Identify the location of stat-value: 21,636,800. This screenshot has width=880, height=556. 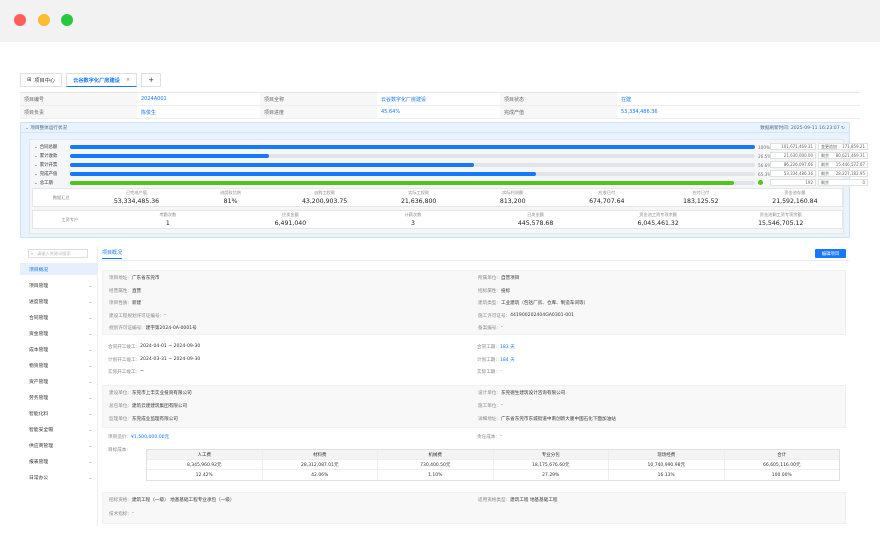
(418, 201).